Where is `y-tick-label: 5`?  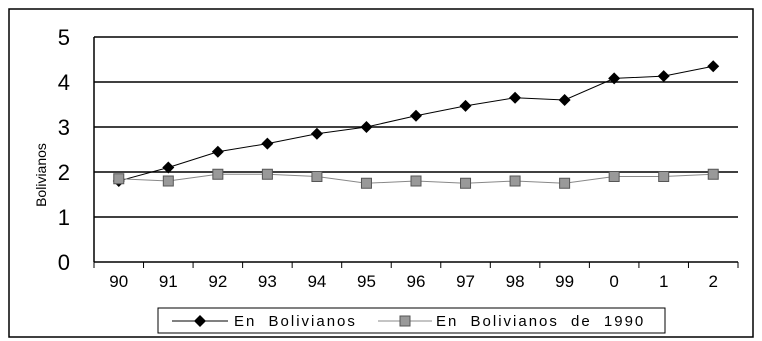 y-tick-label: 5 is located at coordinates (64, 37).